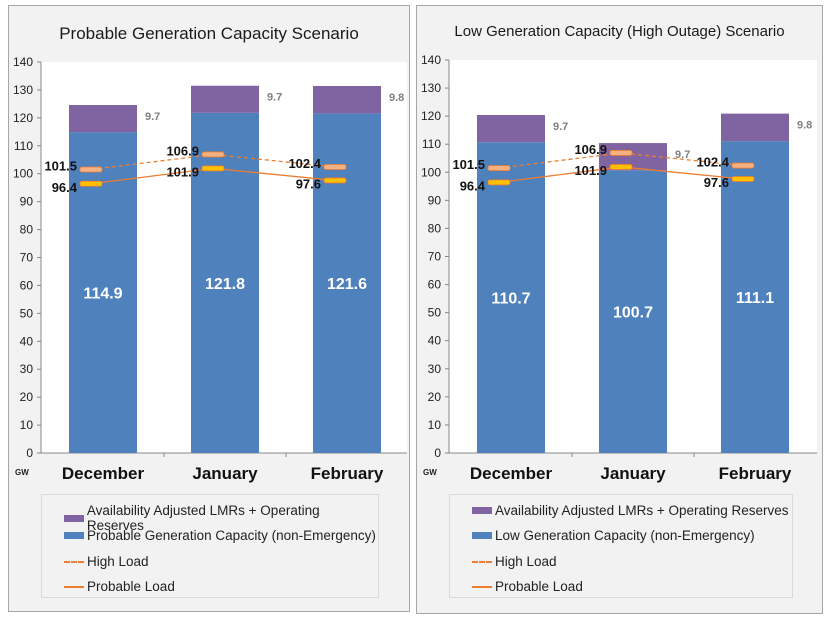 This screenshot has width=826, height=620. Describe the element at coordinates (23, 118) in the screenshot. I see `y-tick-label: 120` at that location.